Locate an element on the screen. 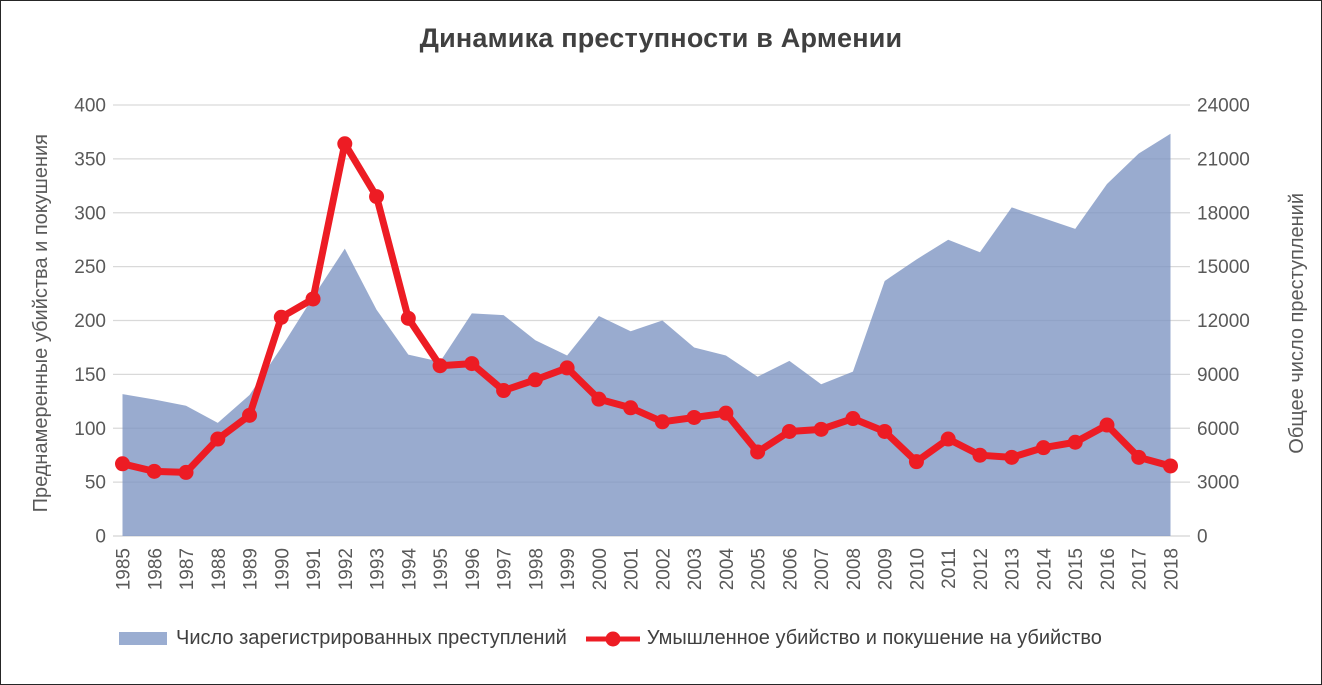 This screenshot has height=685, width=1322. x-axis-year-label: 2008 is located at coordinates (854, 569).